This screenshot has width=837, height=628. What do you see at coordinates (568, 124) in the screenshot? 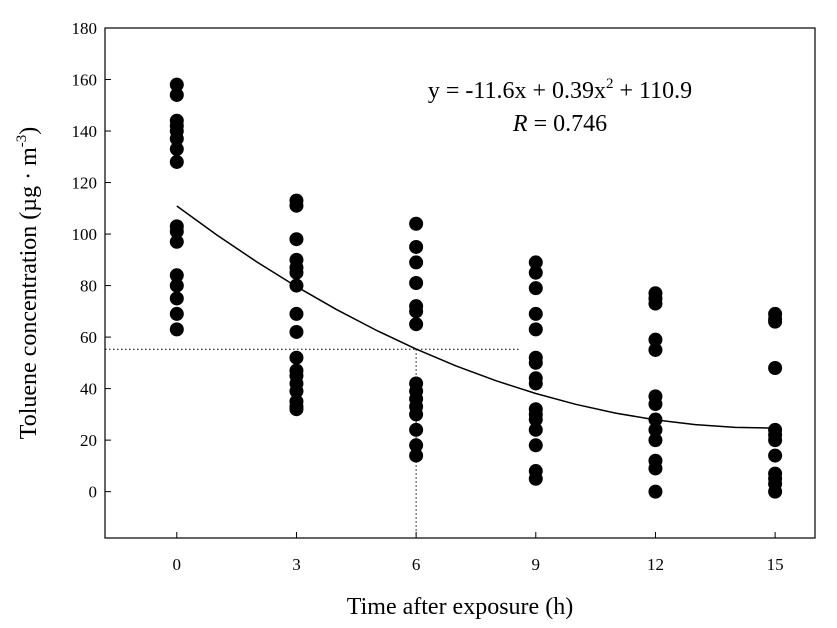
I see `r-value: = 0.746` at bounding box center [568, 124].